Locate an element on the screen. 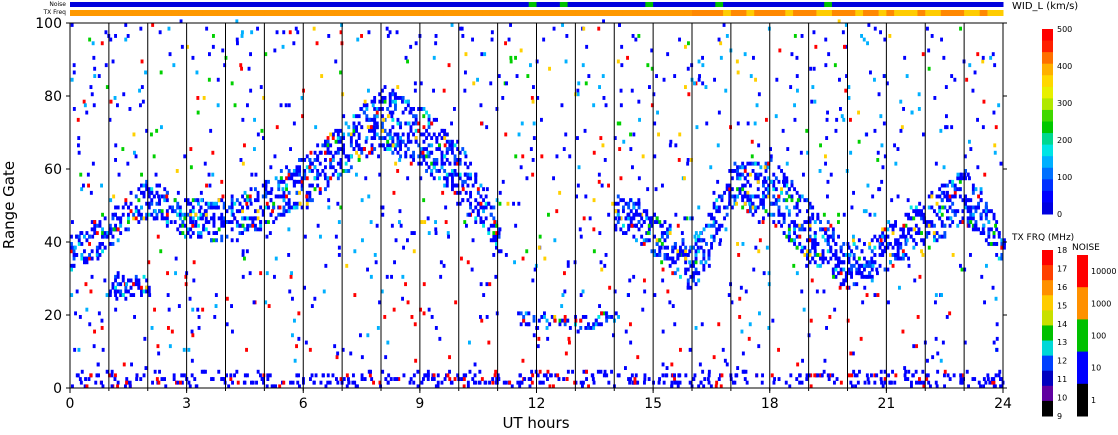  colorbar-freq-segment is located at coordinates (1047, 348).